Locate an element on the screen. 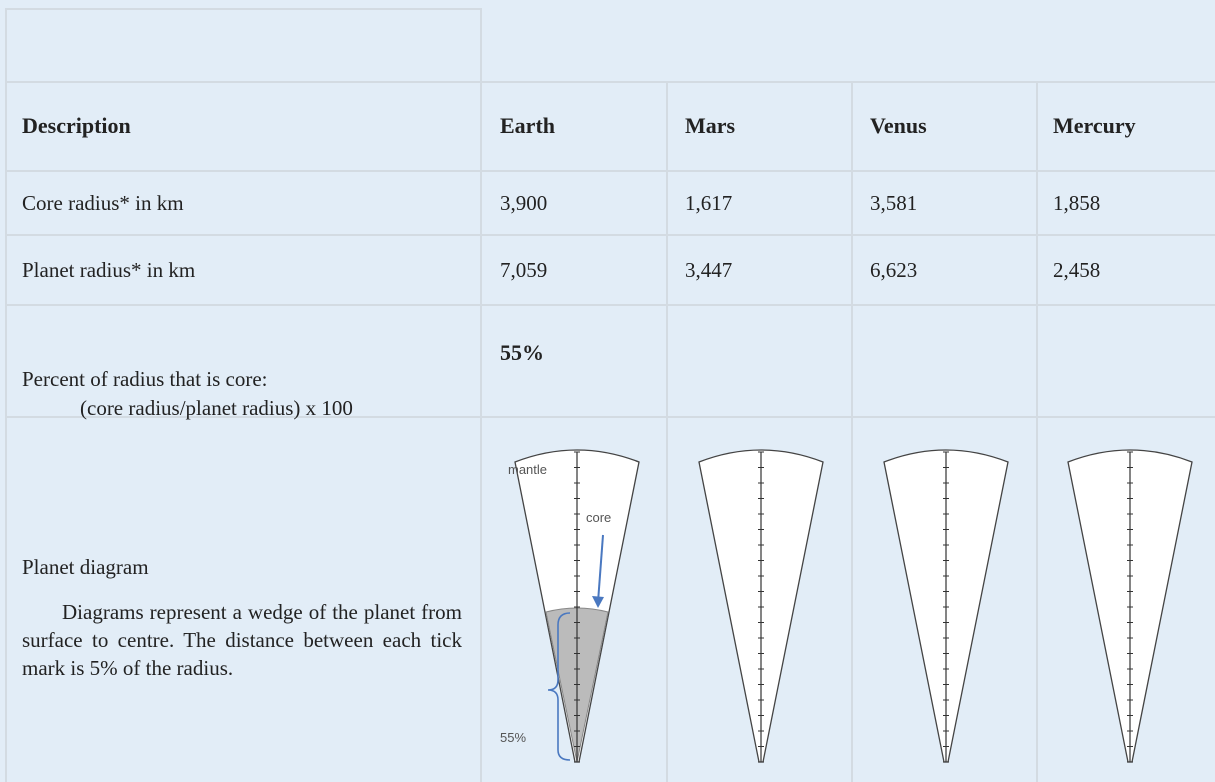 The height and width of the screenshot is (782, 1215). cell-value: 3,447 is located at coordinates (709, 270).